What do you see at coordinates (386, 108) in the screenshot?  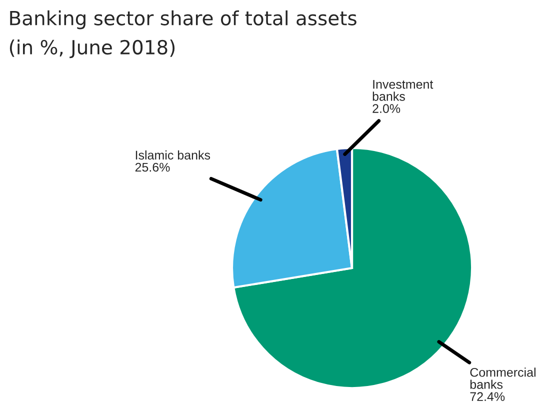 I see `data-label: 2.0%` at bounding box center [386, 108].